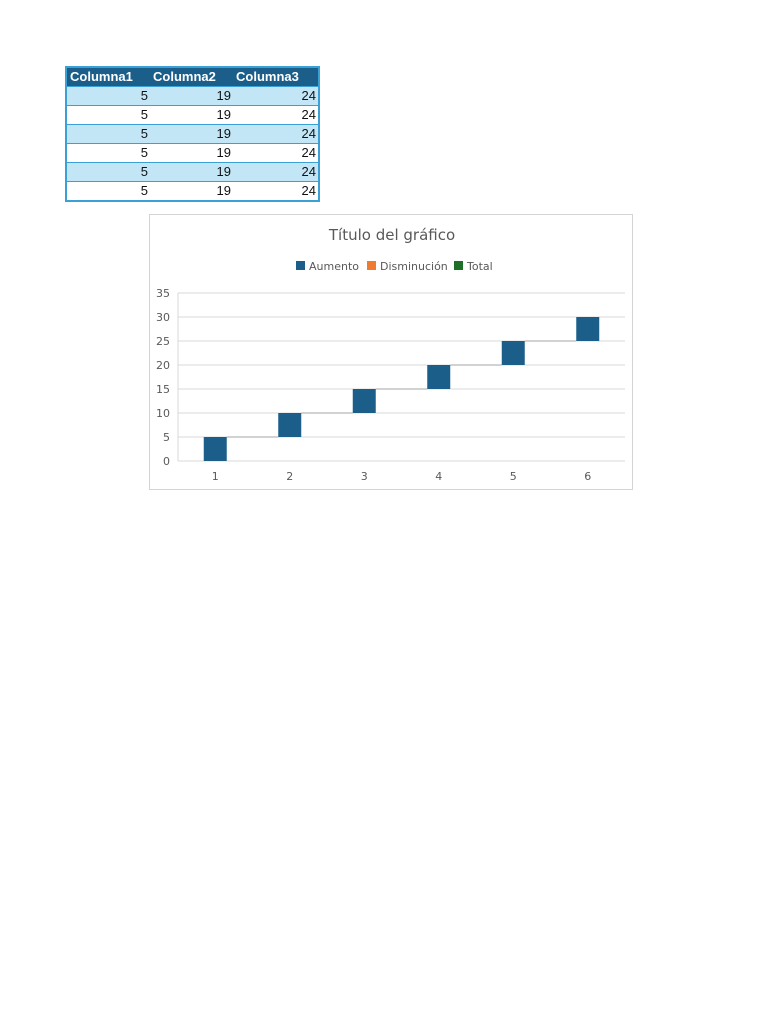  I want to click on x-tick-label: 6, so click(587, 476).